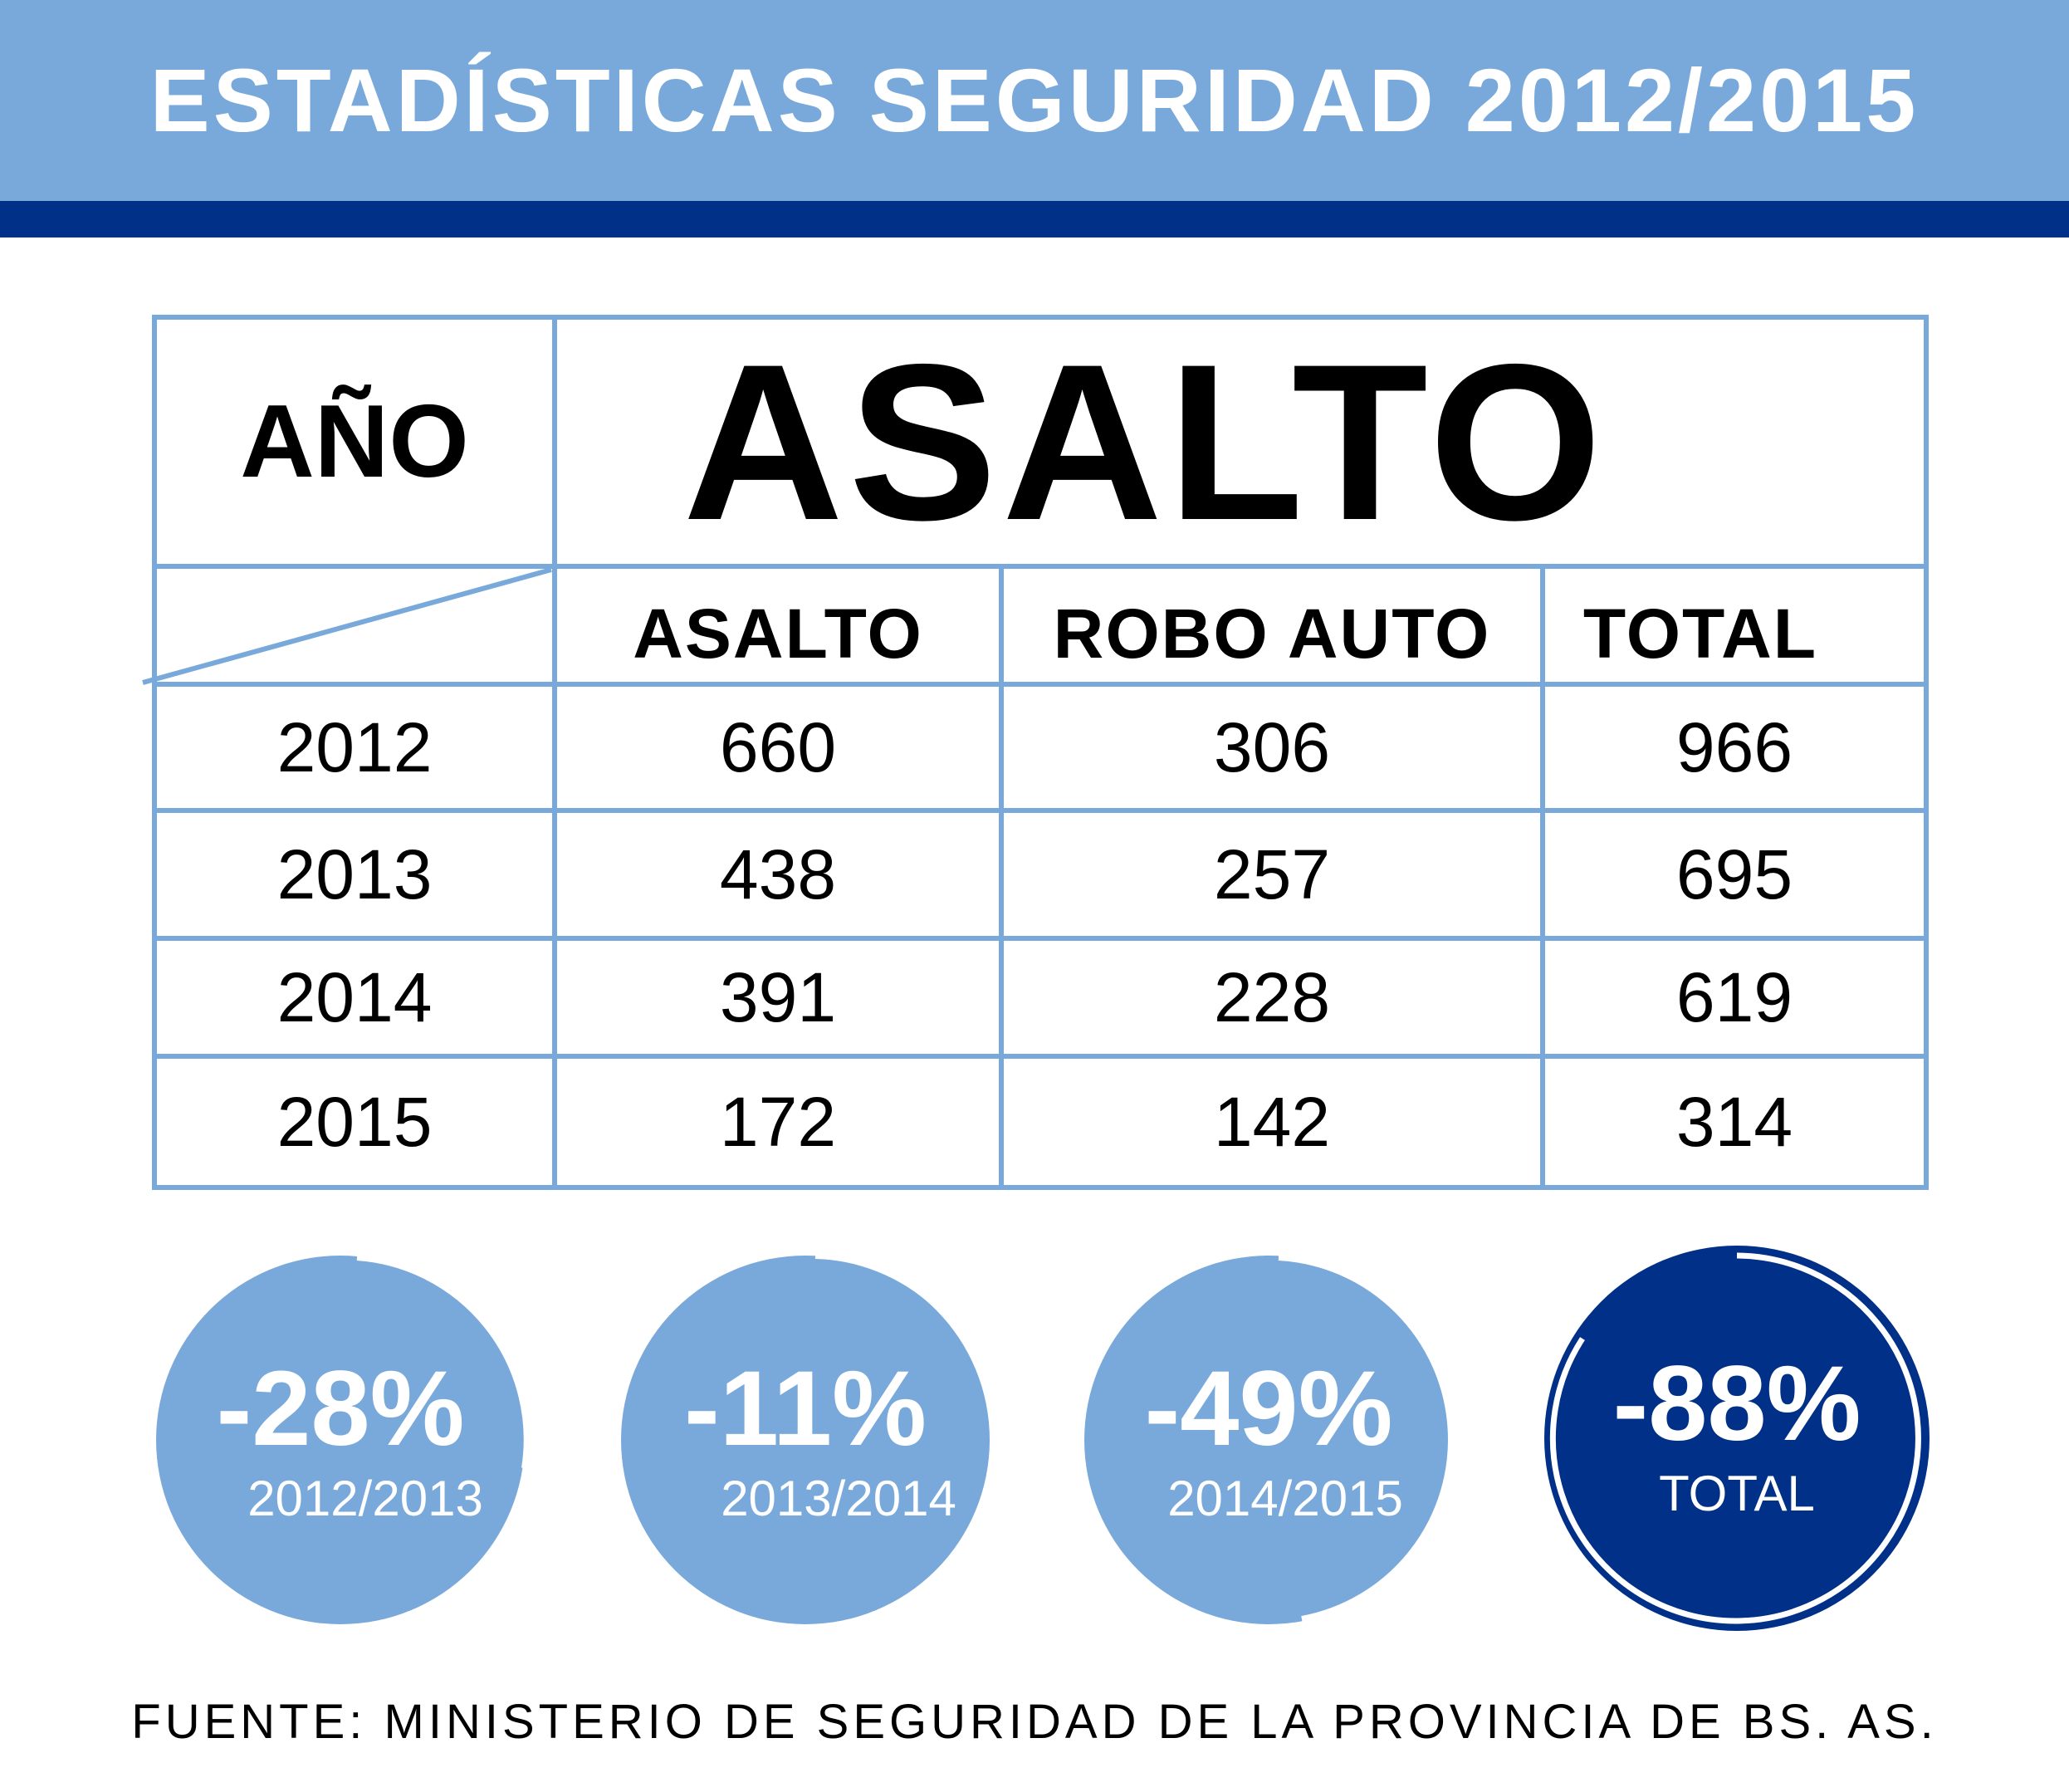  I want to click on badge-period: TOTAL, so click(1737, 1493).